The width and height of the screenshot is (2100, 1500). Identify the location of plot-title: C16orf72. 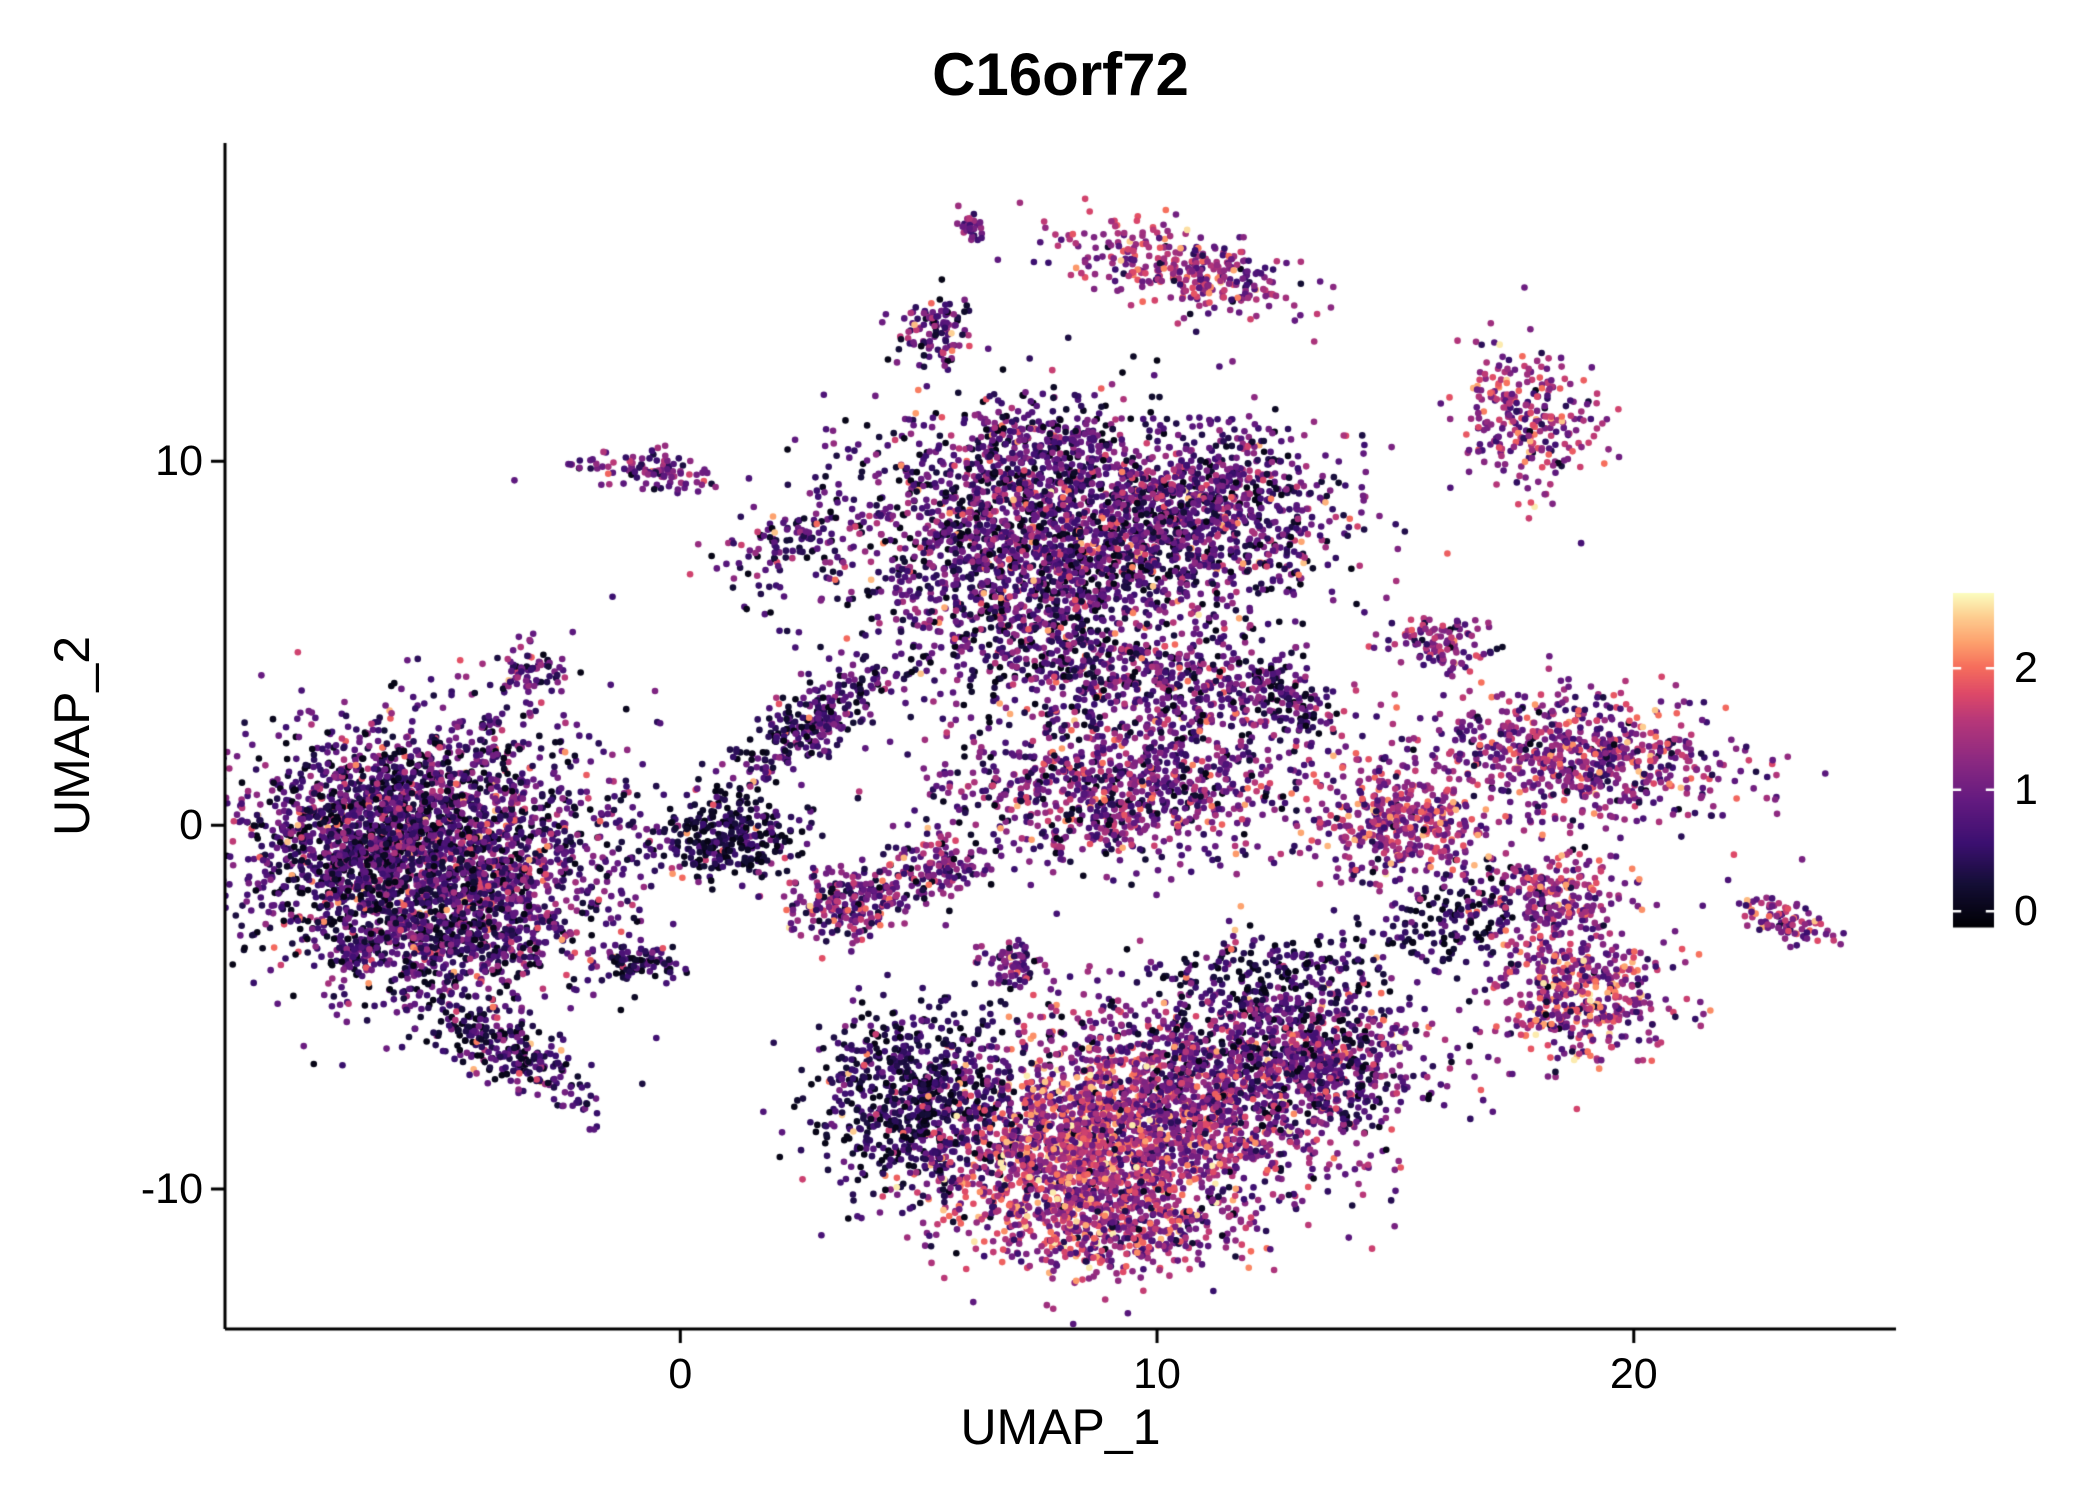
(1060, 74).